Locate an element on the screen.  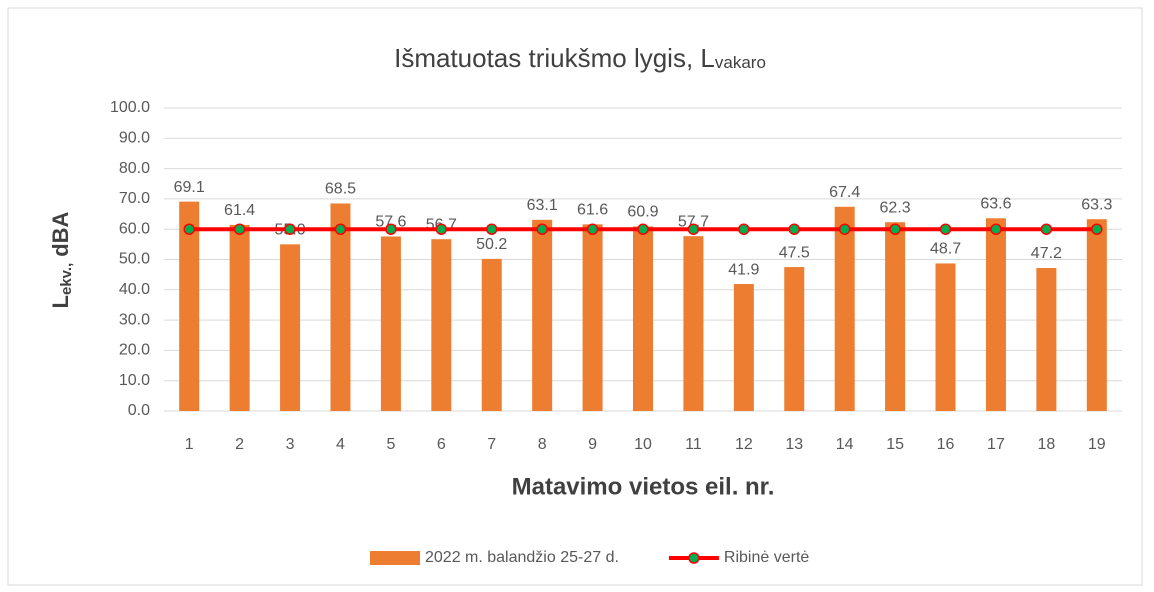
x-tick-label: 13 is located at coordinates (794, 444).